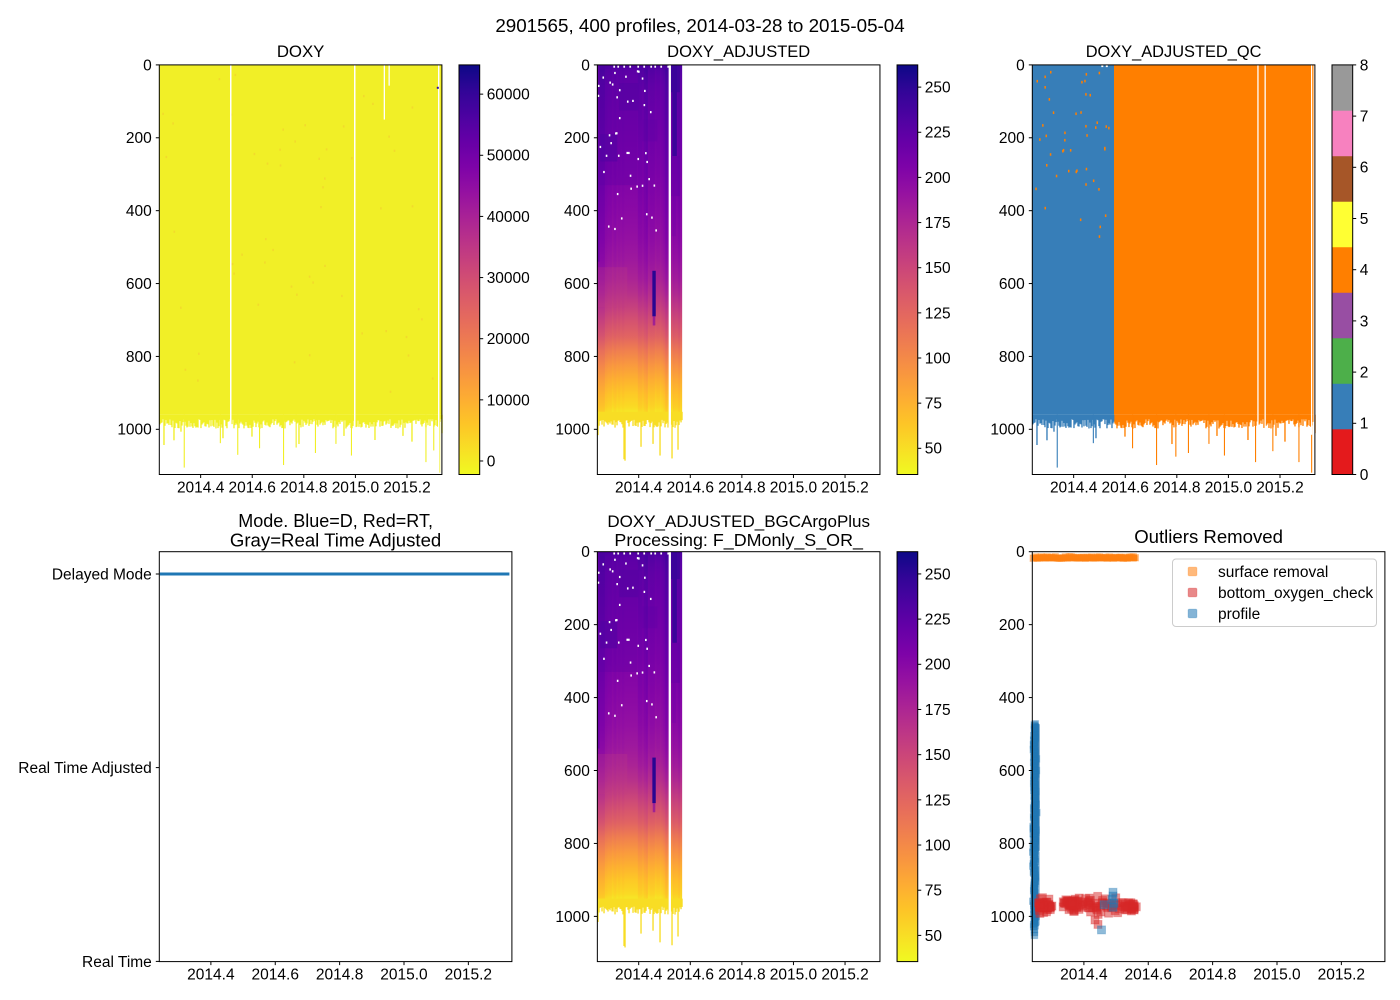 This screenshot has height=1000, width=1400. Describe the element at coordinates (335, 540) in the screenshot. I see `svg-text: Gray=Real Time Adjusted` at that location.